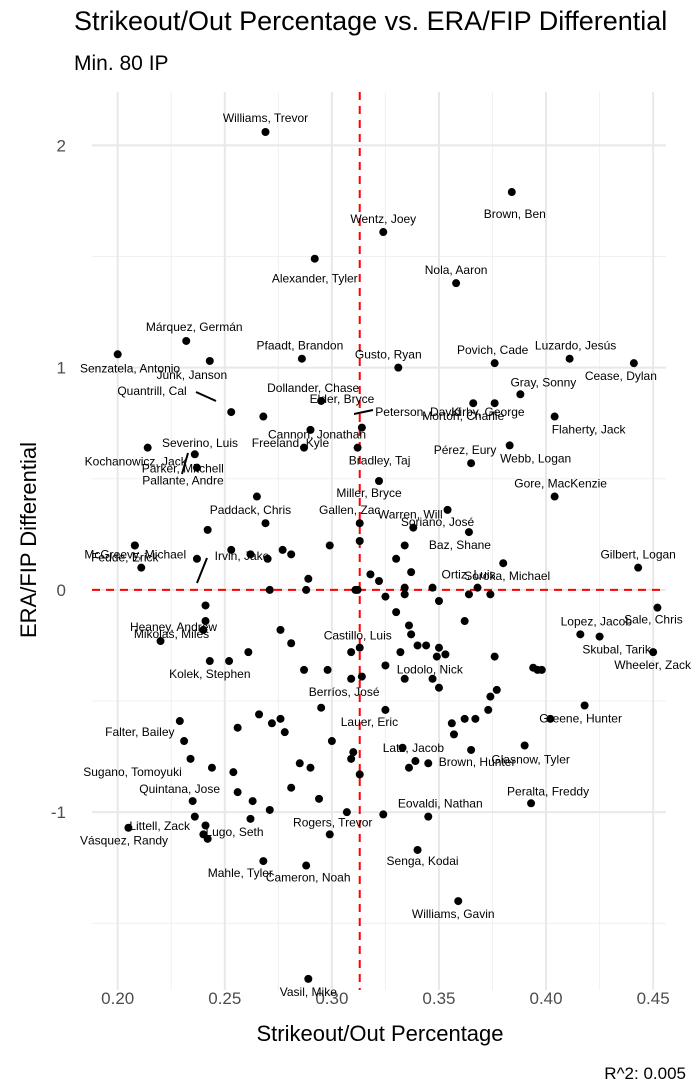  I want to click on point-label: Eovaldi, Nathan, so click(440, 804).